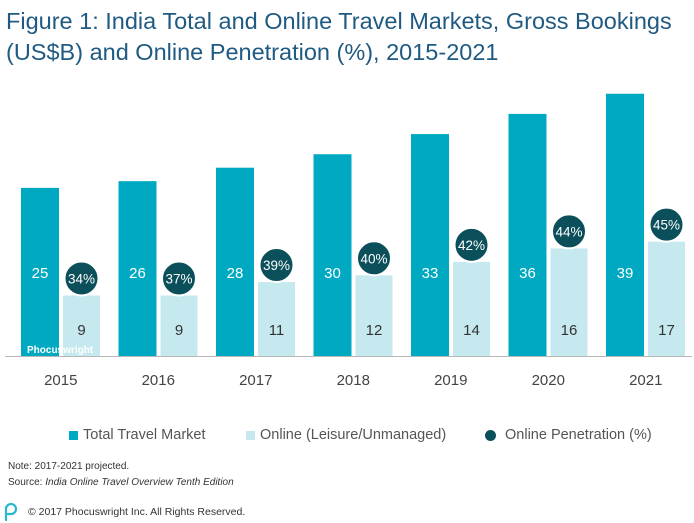 The height and width of the screenshot is (523, 694). I want to click on x-tick-2015: 2015, so click(60, 380).